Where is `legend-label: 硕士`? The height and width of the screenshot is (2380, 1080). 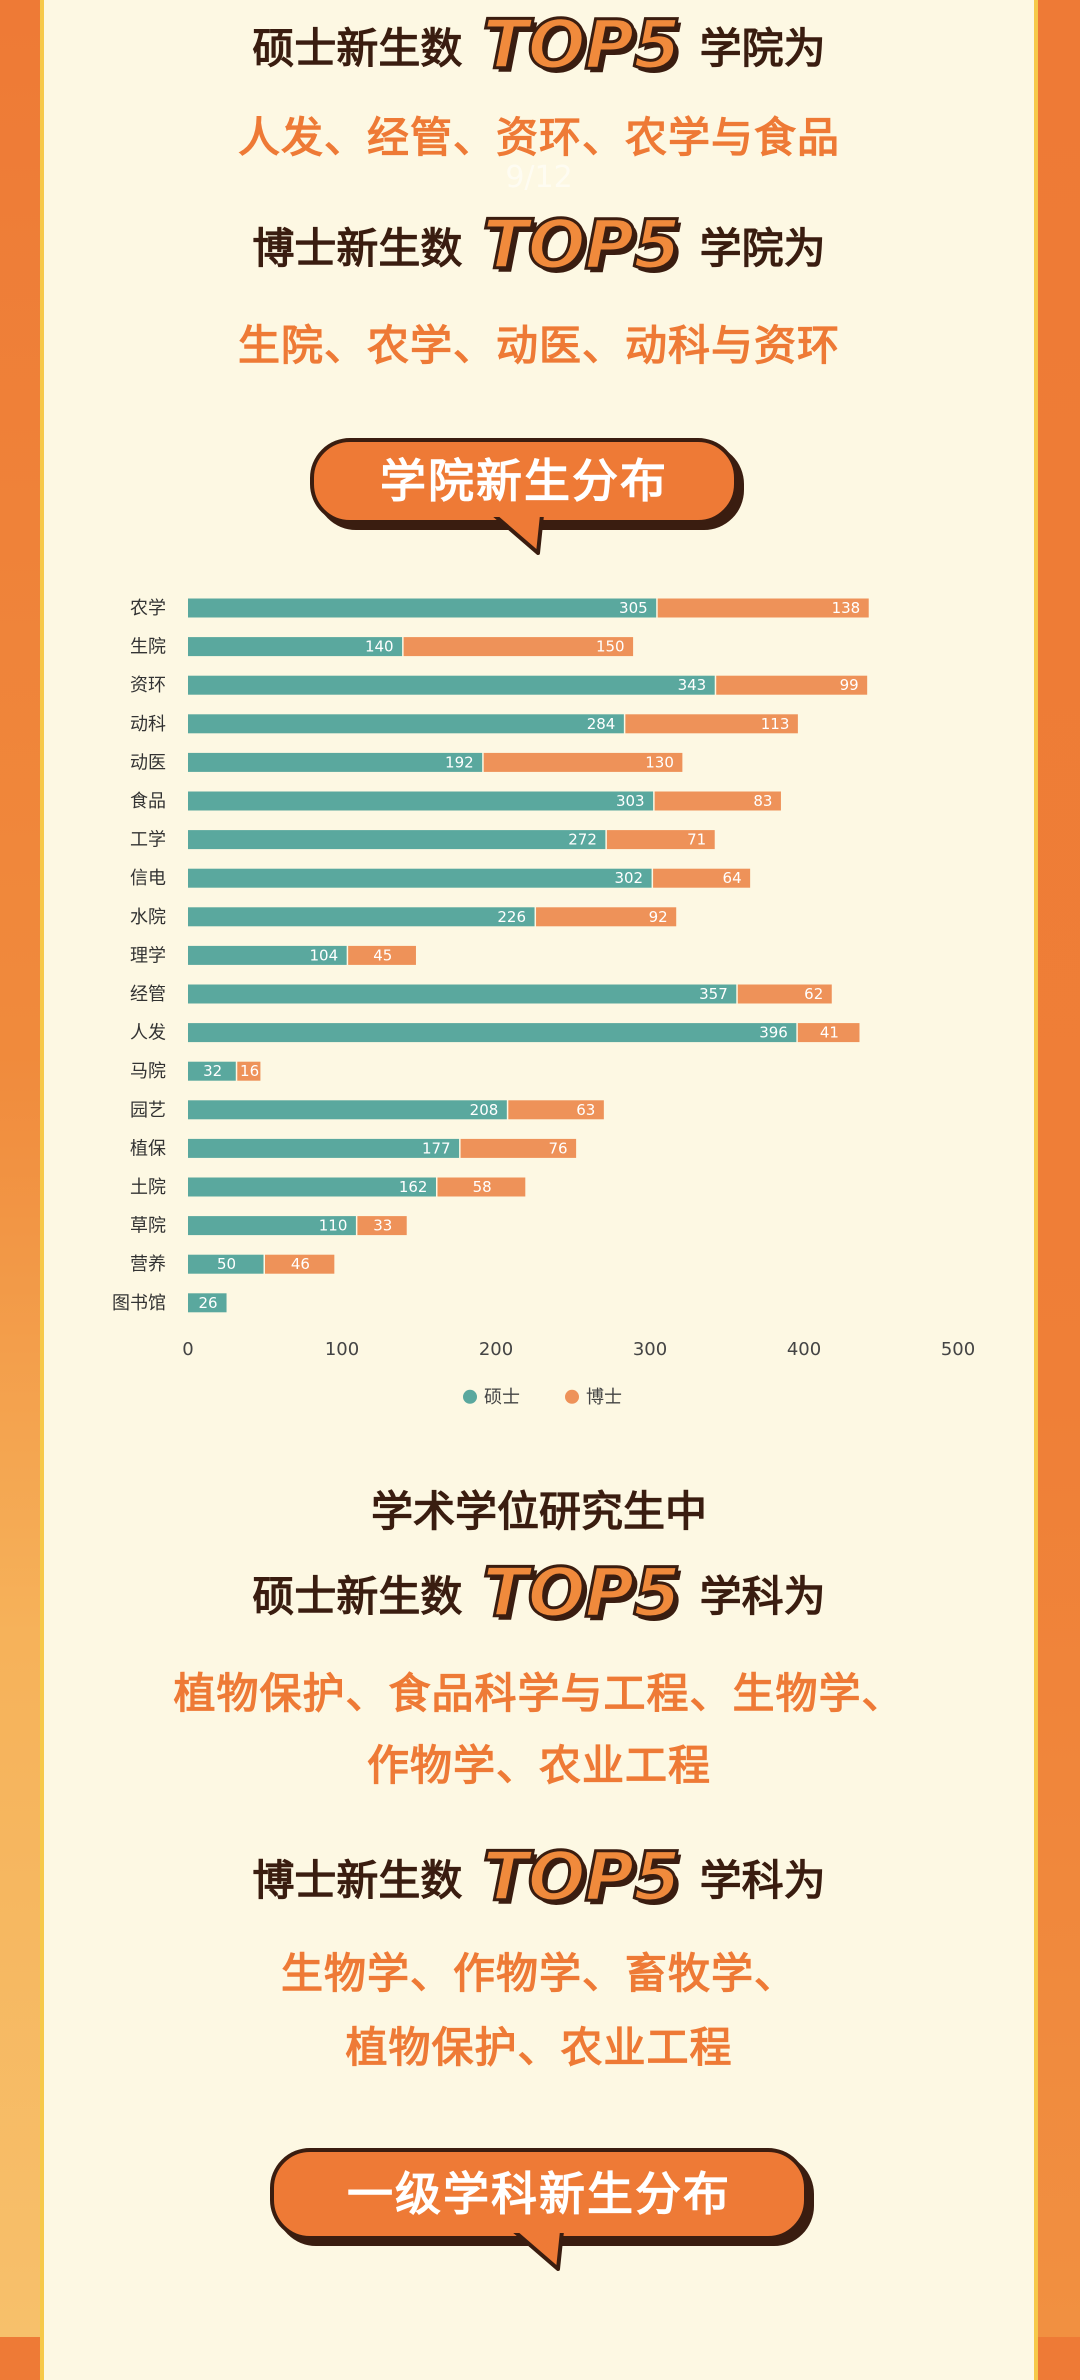 legend-label: 硕士 is located at coordinates (502, 1397).